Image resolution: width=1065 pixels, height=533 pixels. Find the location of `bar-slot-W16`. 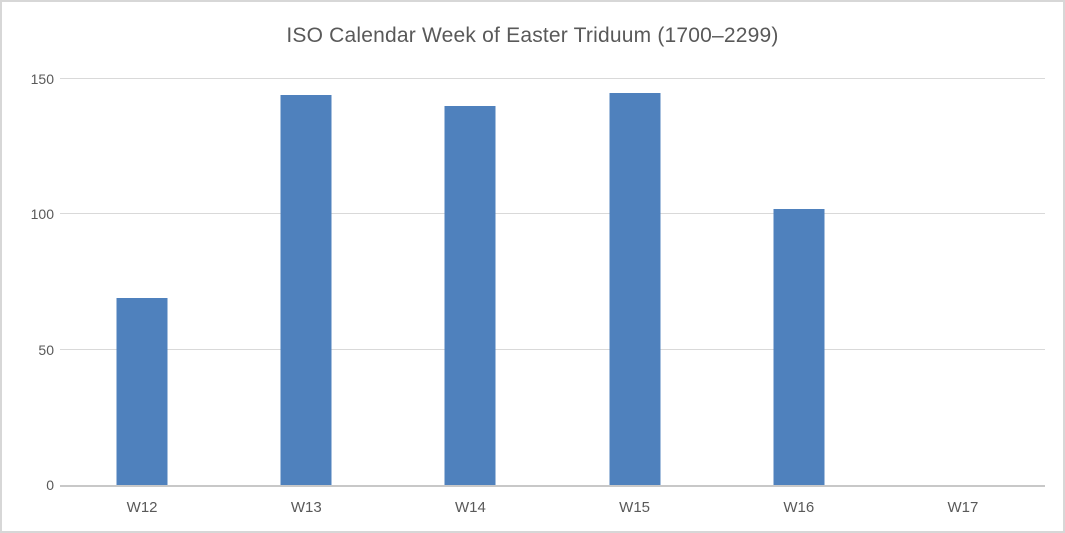

bar-slot-W16 is located at coordinates (799, 282).